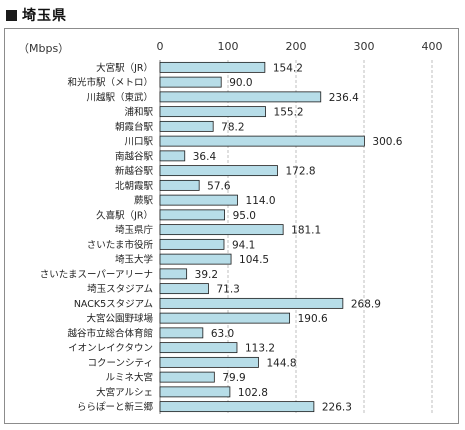 Image resolution: width=465 pixels, height=430 pixels. What do you see at coordinates (432, 46) in the screenshot?
I see `x-tick-label: 400` at bounding box center [432, 46].